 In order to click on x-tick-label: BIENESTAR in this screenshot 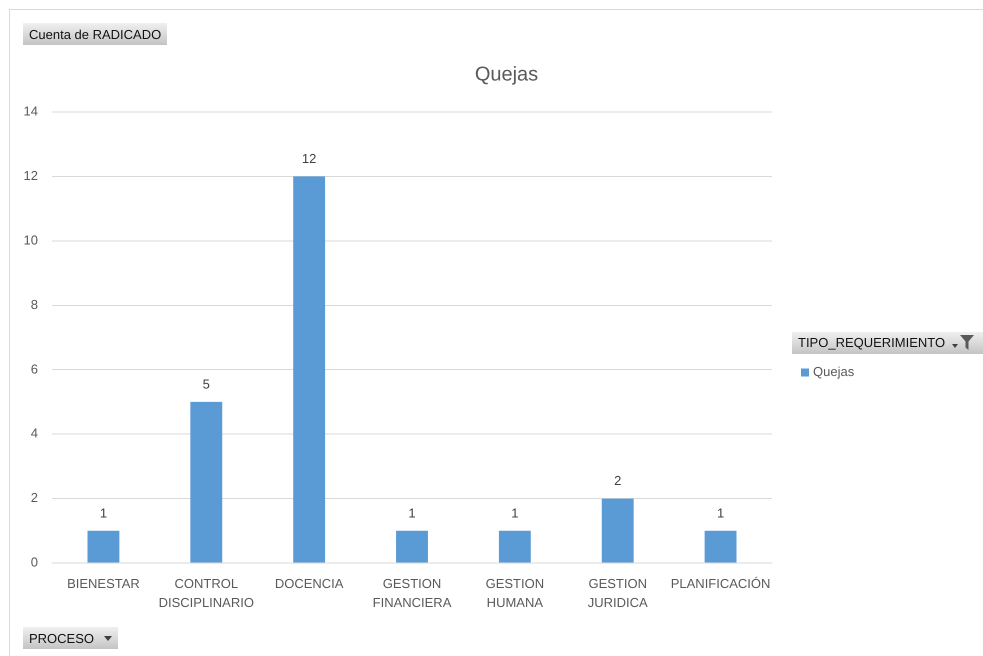, I will do `click(103, 584)`.